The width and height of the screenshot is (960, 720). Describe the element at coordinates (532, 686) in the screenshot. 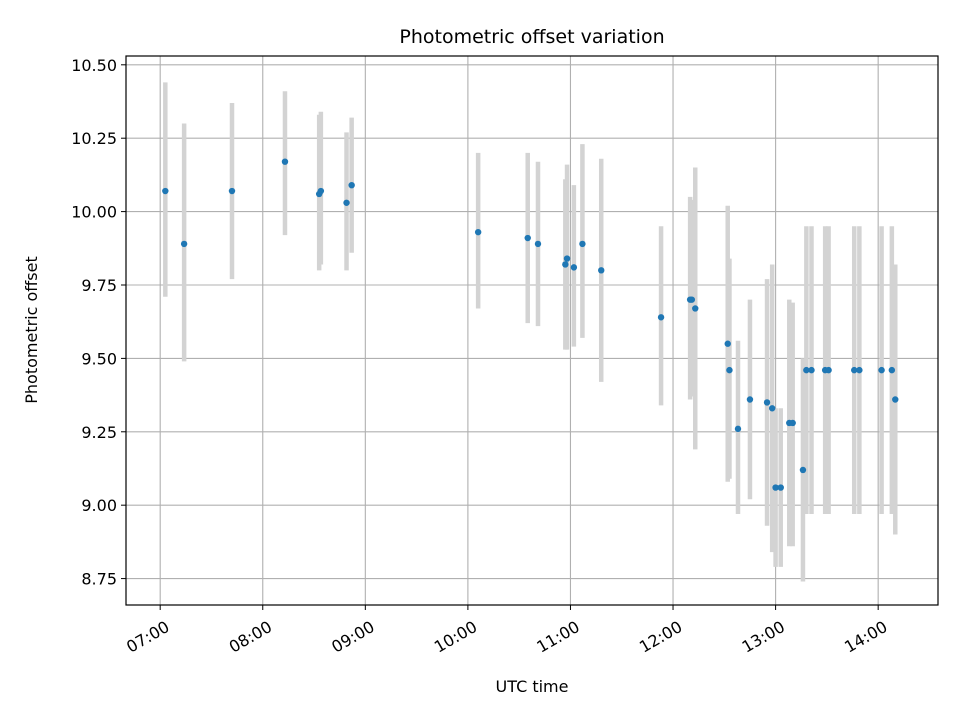

I see `x-axis-label: UTC time` at that location.